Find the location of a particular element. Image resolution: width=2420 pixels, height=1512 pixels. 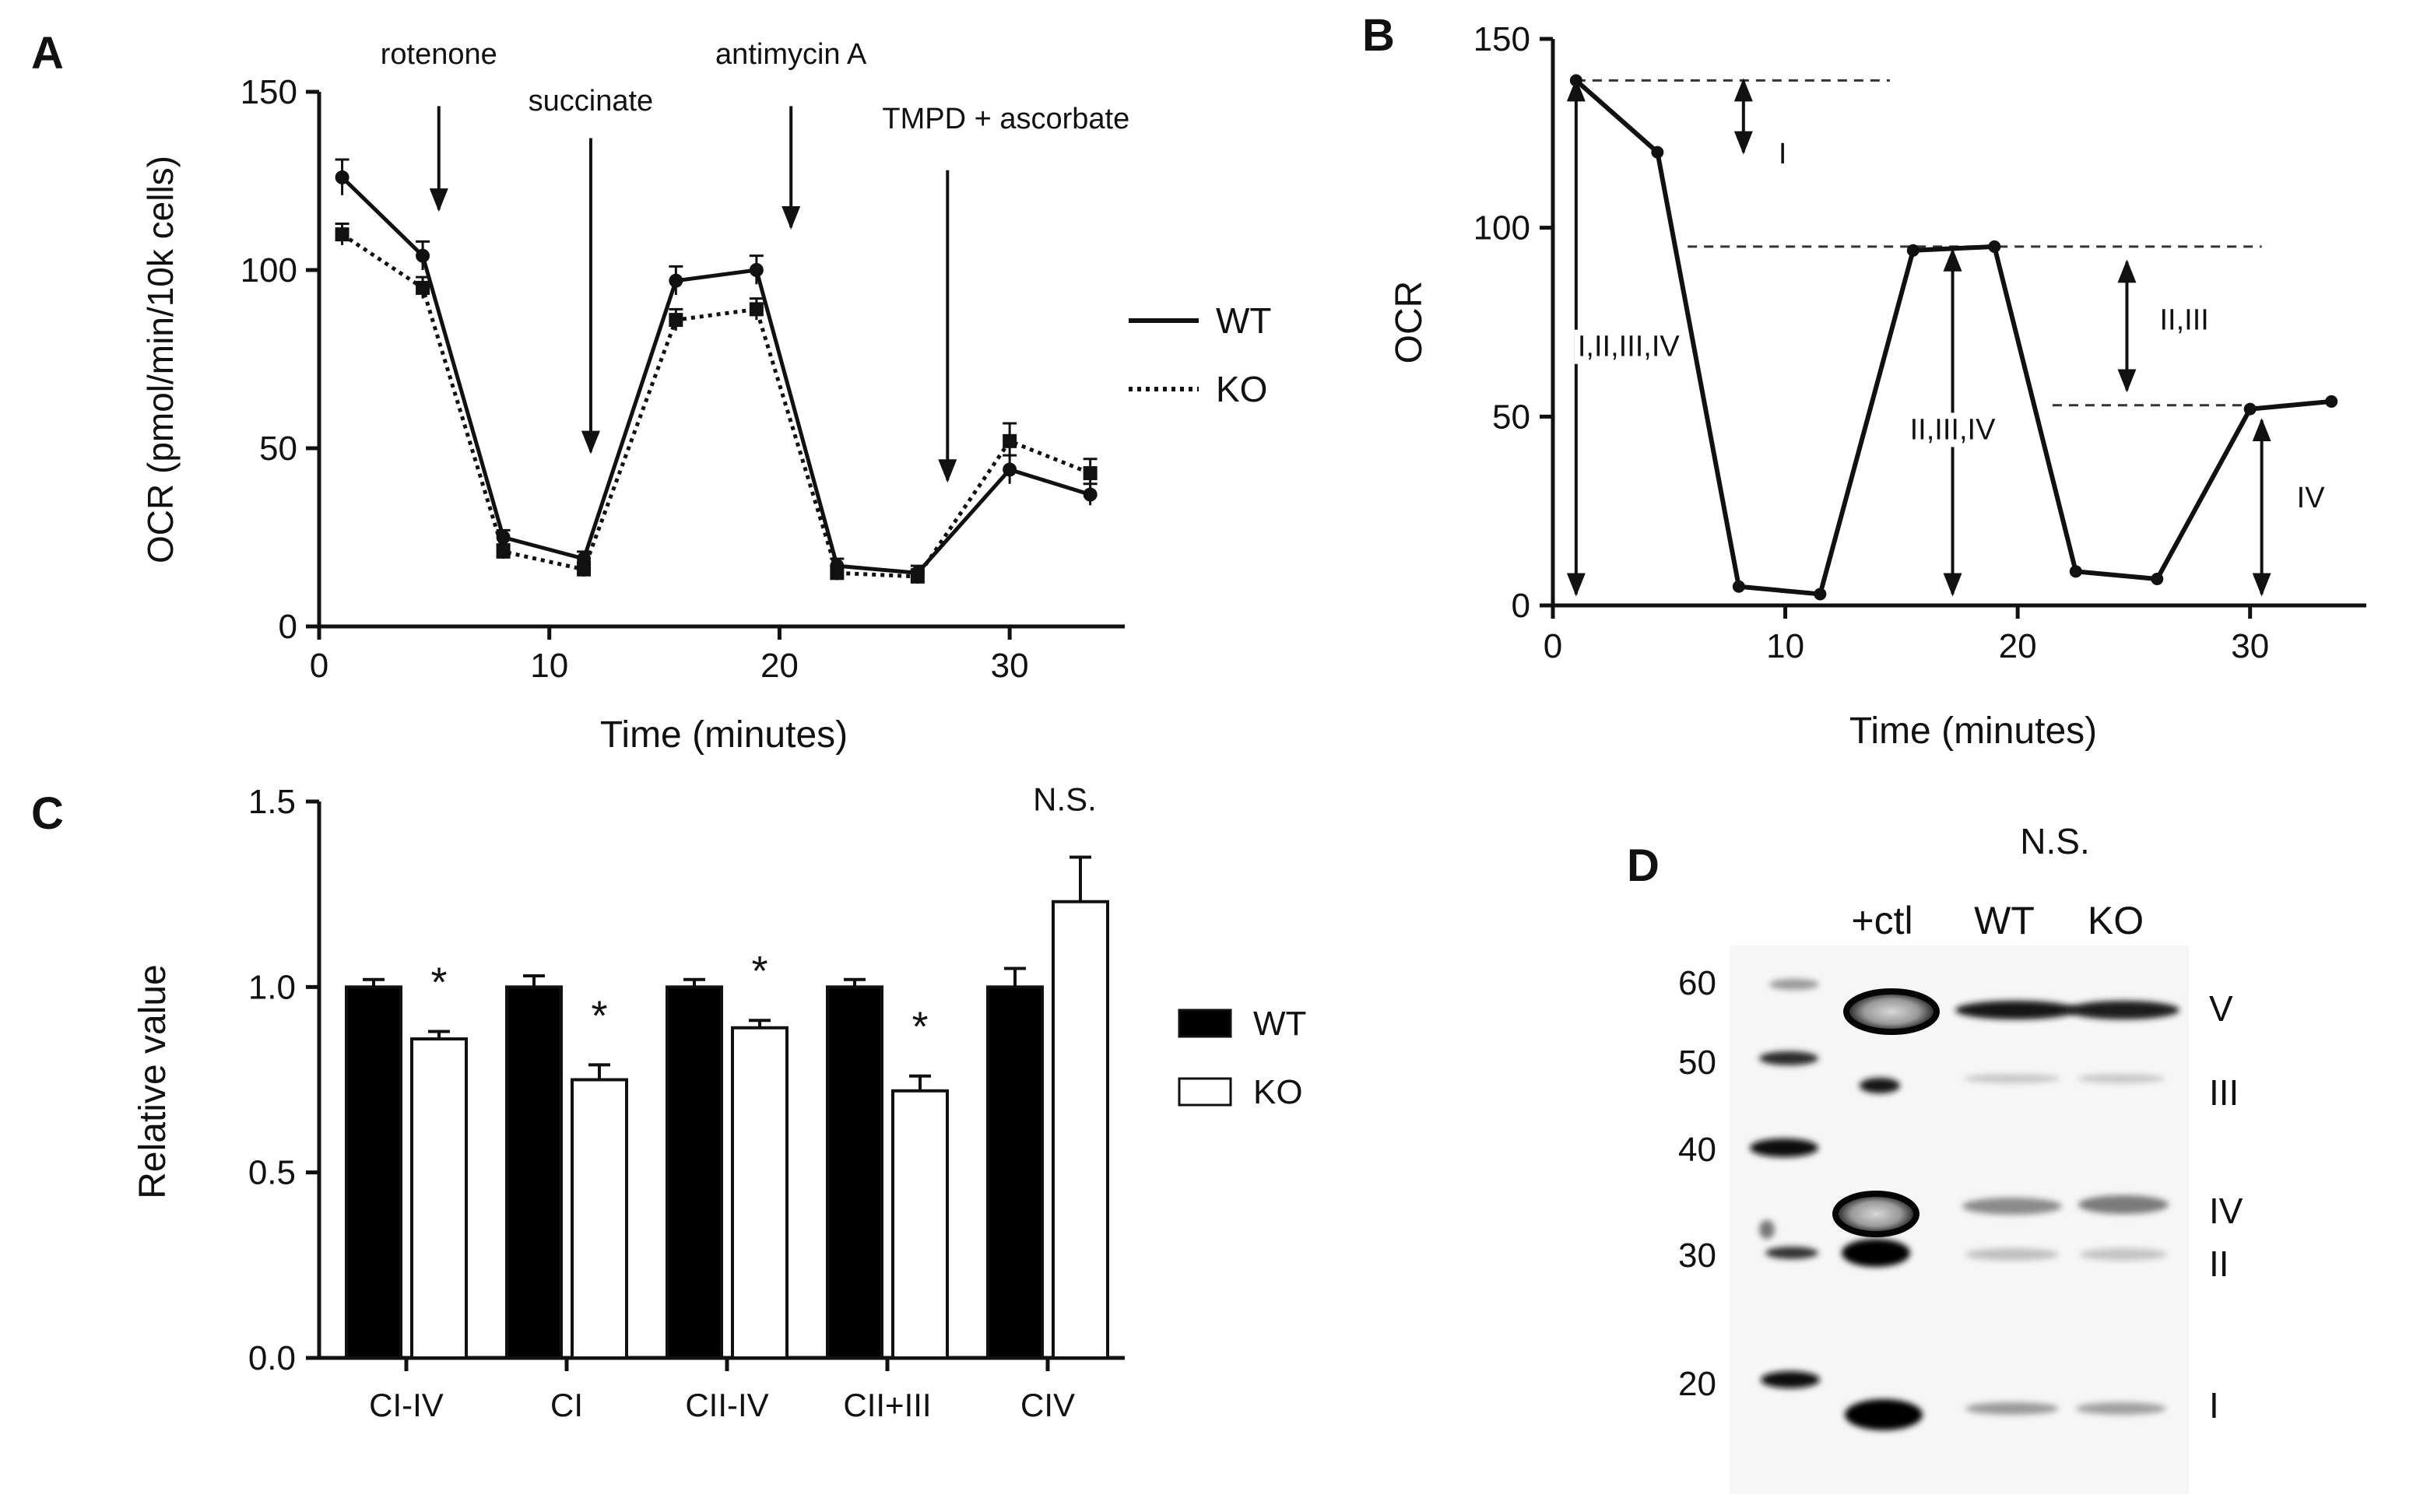

blot-ctl-lane is located at coordinates (1886, 1209).